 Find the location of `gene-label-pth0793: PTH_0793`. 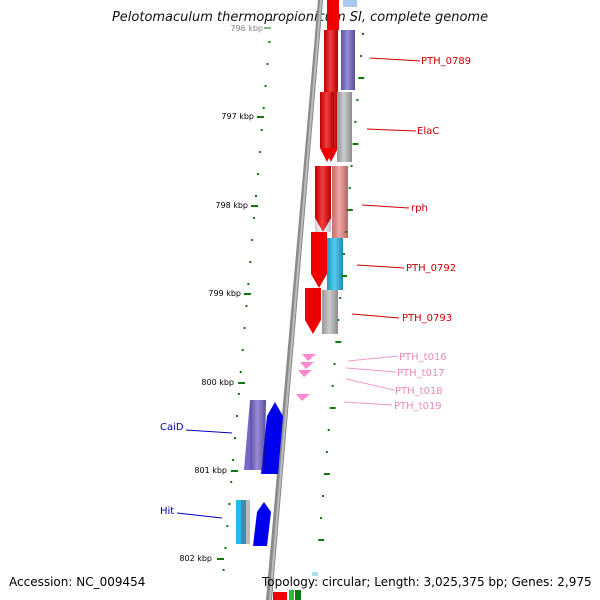

gene-label-pth0793: PTH_0793 is located at coordinates (427, 318).